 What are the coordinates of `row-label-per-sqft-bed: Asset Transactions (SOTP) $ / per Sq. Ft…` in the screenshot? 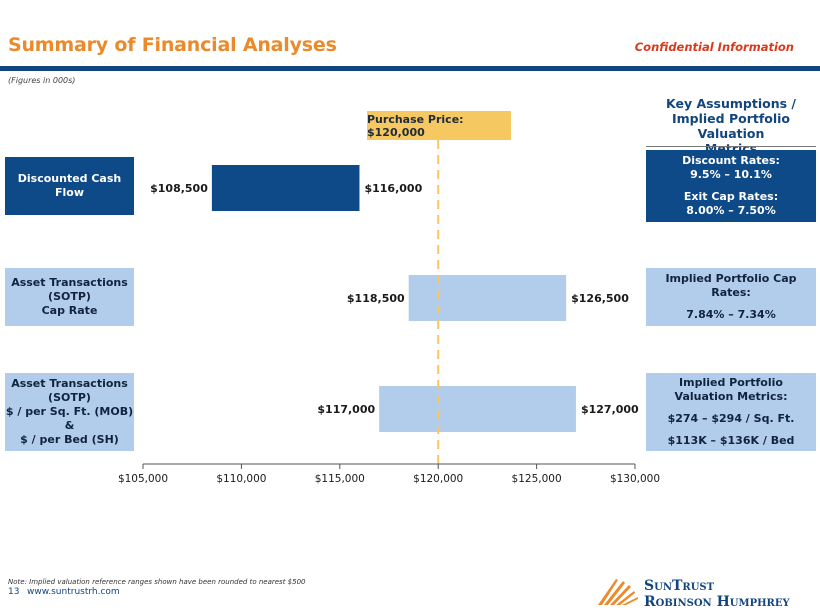 It's located at (69, 412).